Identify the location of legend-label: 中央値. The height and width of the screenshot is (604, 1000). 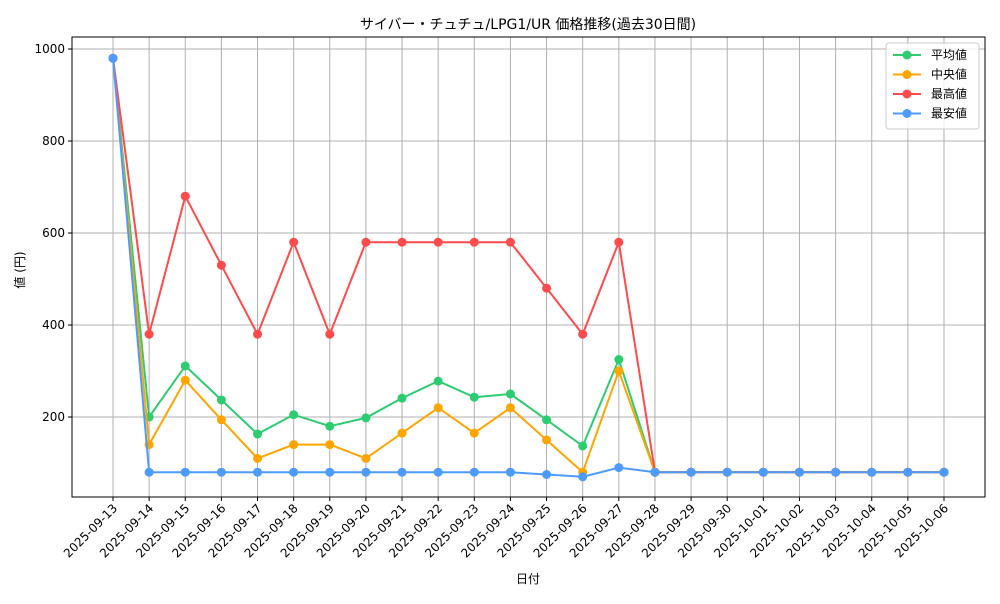
(949, 74).